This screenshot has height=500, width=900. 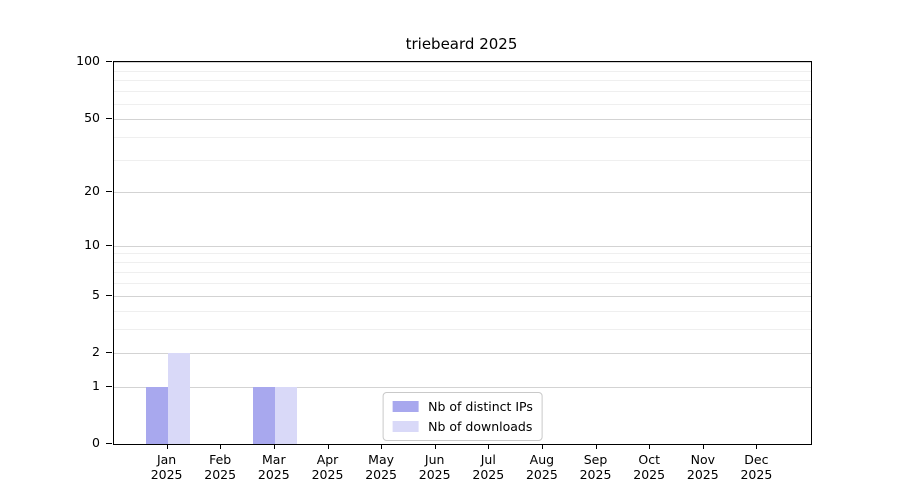 What do you see at coordinates (96, 352) in the screenshot?
I see `y-tick-label: 2` at bounding box center [96, 352].